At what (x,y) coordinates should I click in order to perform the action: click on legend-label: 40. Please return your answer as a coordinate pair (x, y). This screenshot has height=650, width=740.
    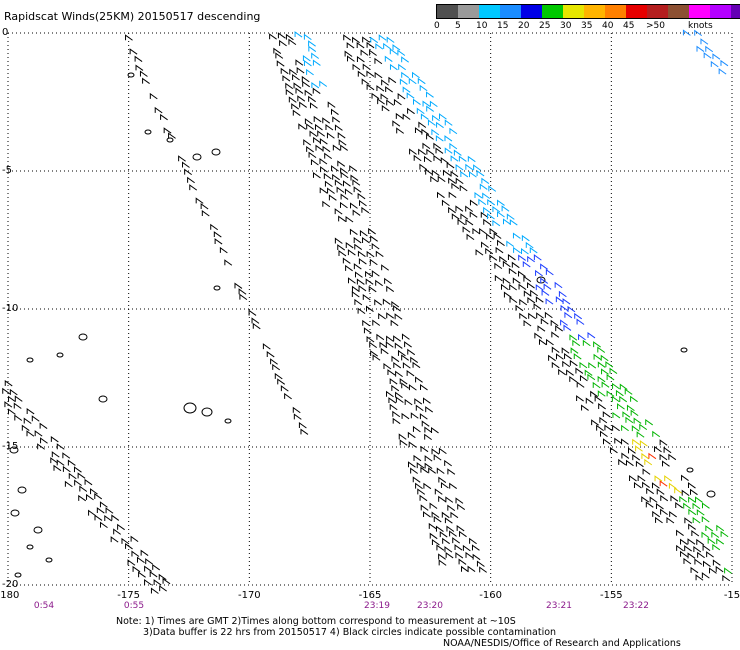
    Looking at the image, I should click on (608, 26).